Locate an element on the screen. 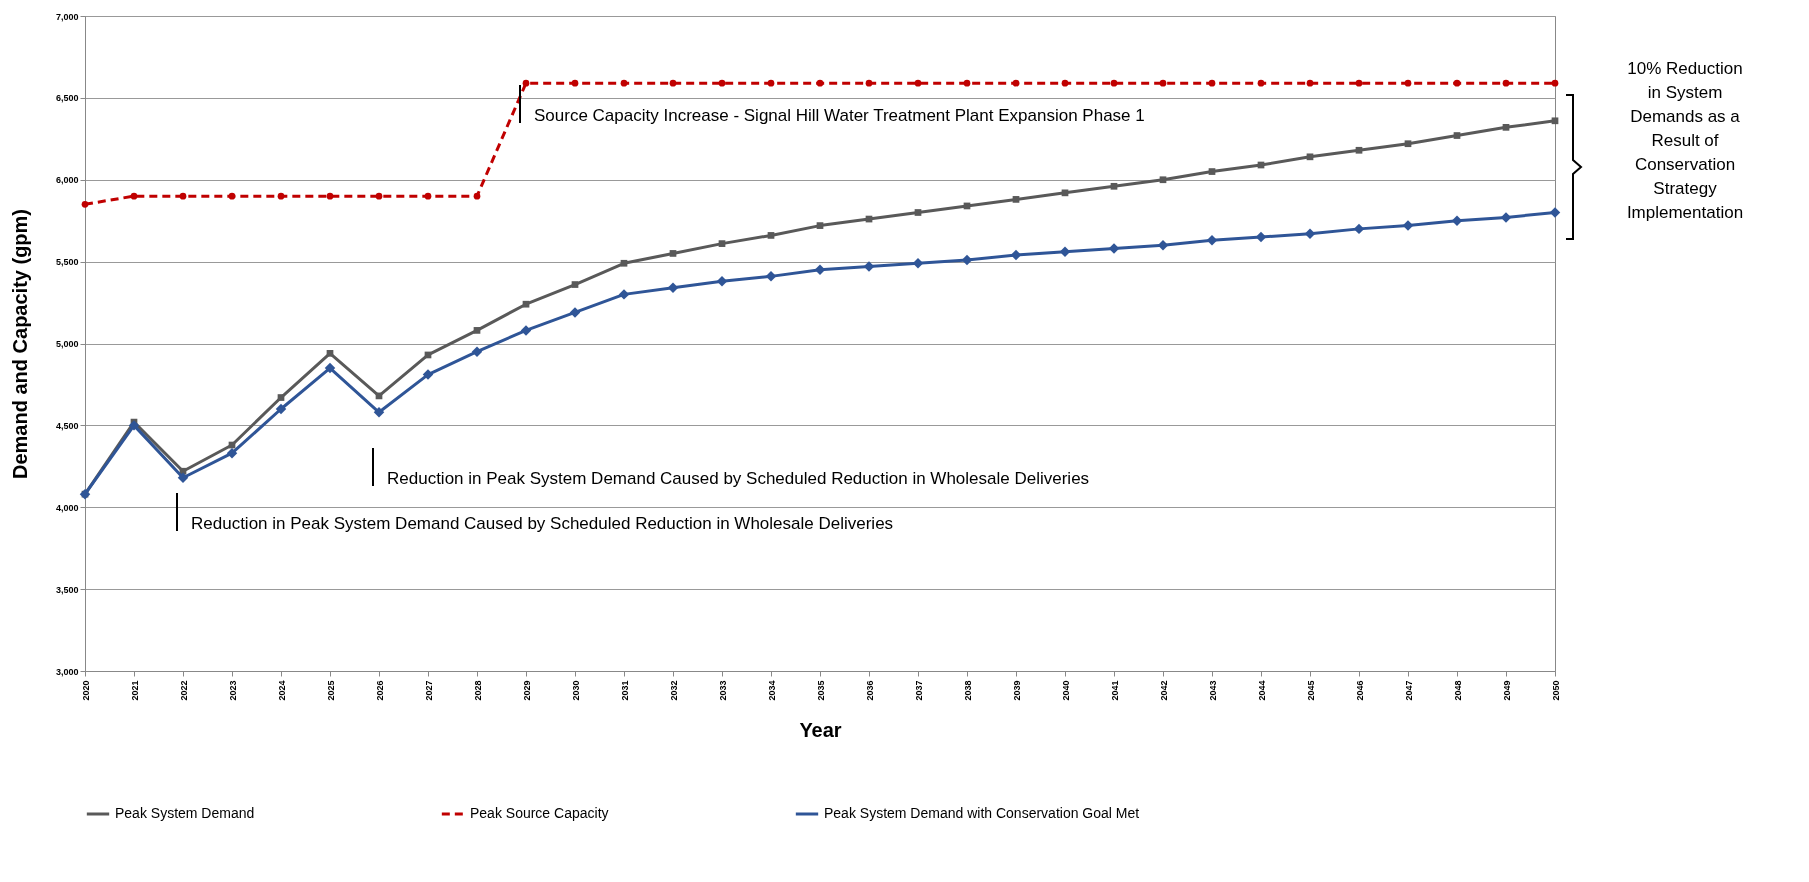 The height and width of the screenshot is (882, 1809). y-tick-label: 6,000 is located at coordinates (67, 180).